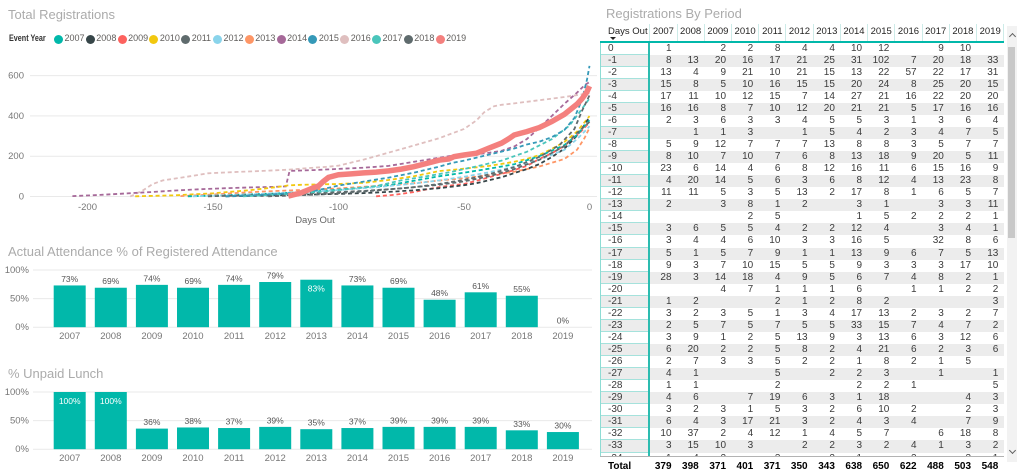 Image resolution: width=1023 pixels, height=474 pixels. What do you see at coordinates (480, 286) in the screenshot?
I see `svg-text: 61%` at bounding box center [480, 286].